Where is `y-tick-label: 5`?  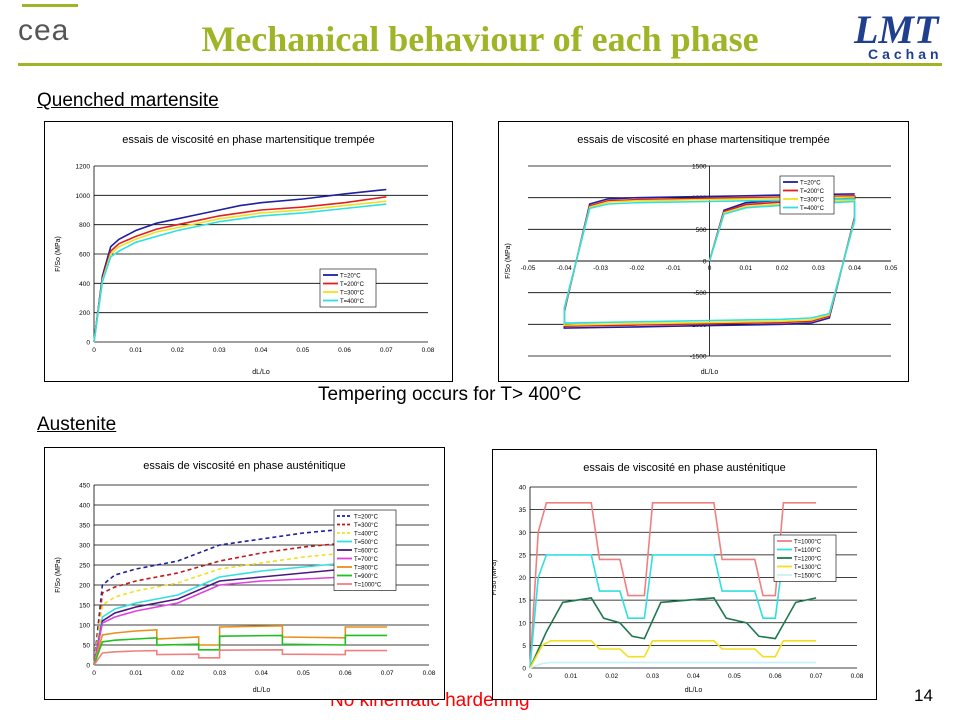 y-tick-label: 5 is located at coordinates (524, 646).